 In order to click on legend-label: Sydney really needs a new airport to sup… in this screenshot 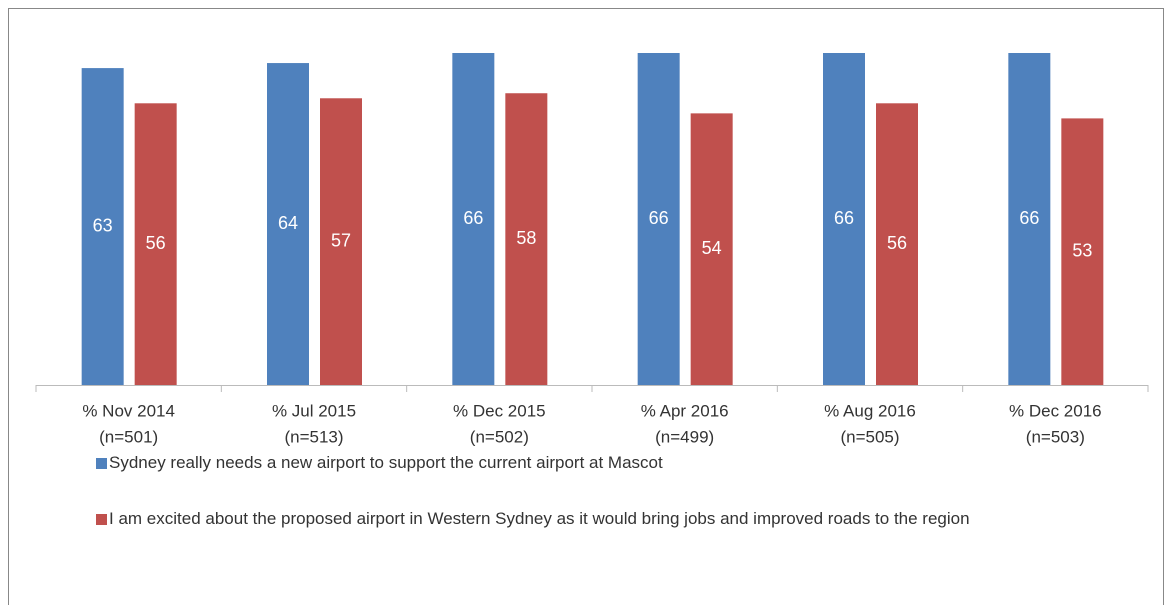, I will do `click(386, 462)`.